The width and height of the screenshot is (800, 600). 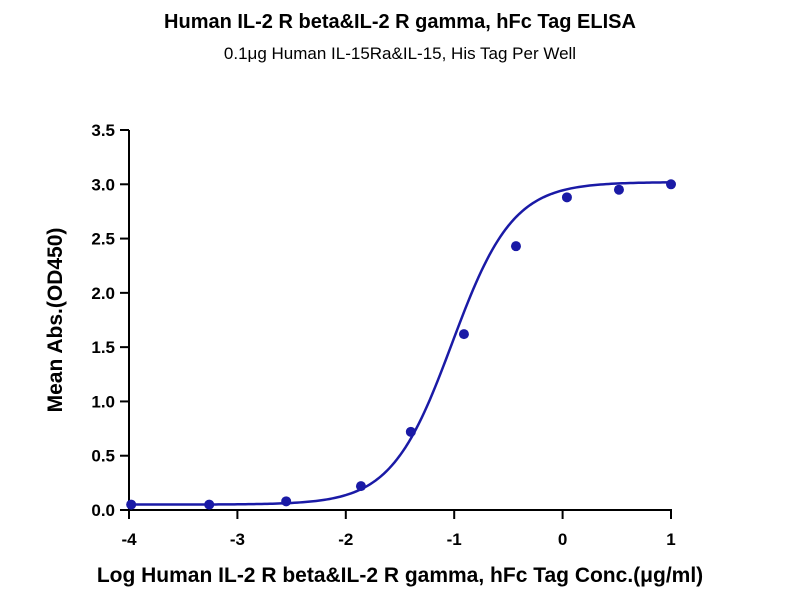 What do you see at coordinates (454, 539) in the screenshot?
I see `x-tick-label: -1` at bounding box center [454, 539].